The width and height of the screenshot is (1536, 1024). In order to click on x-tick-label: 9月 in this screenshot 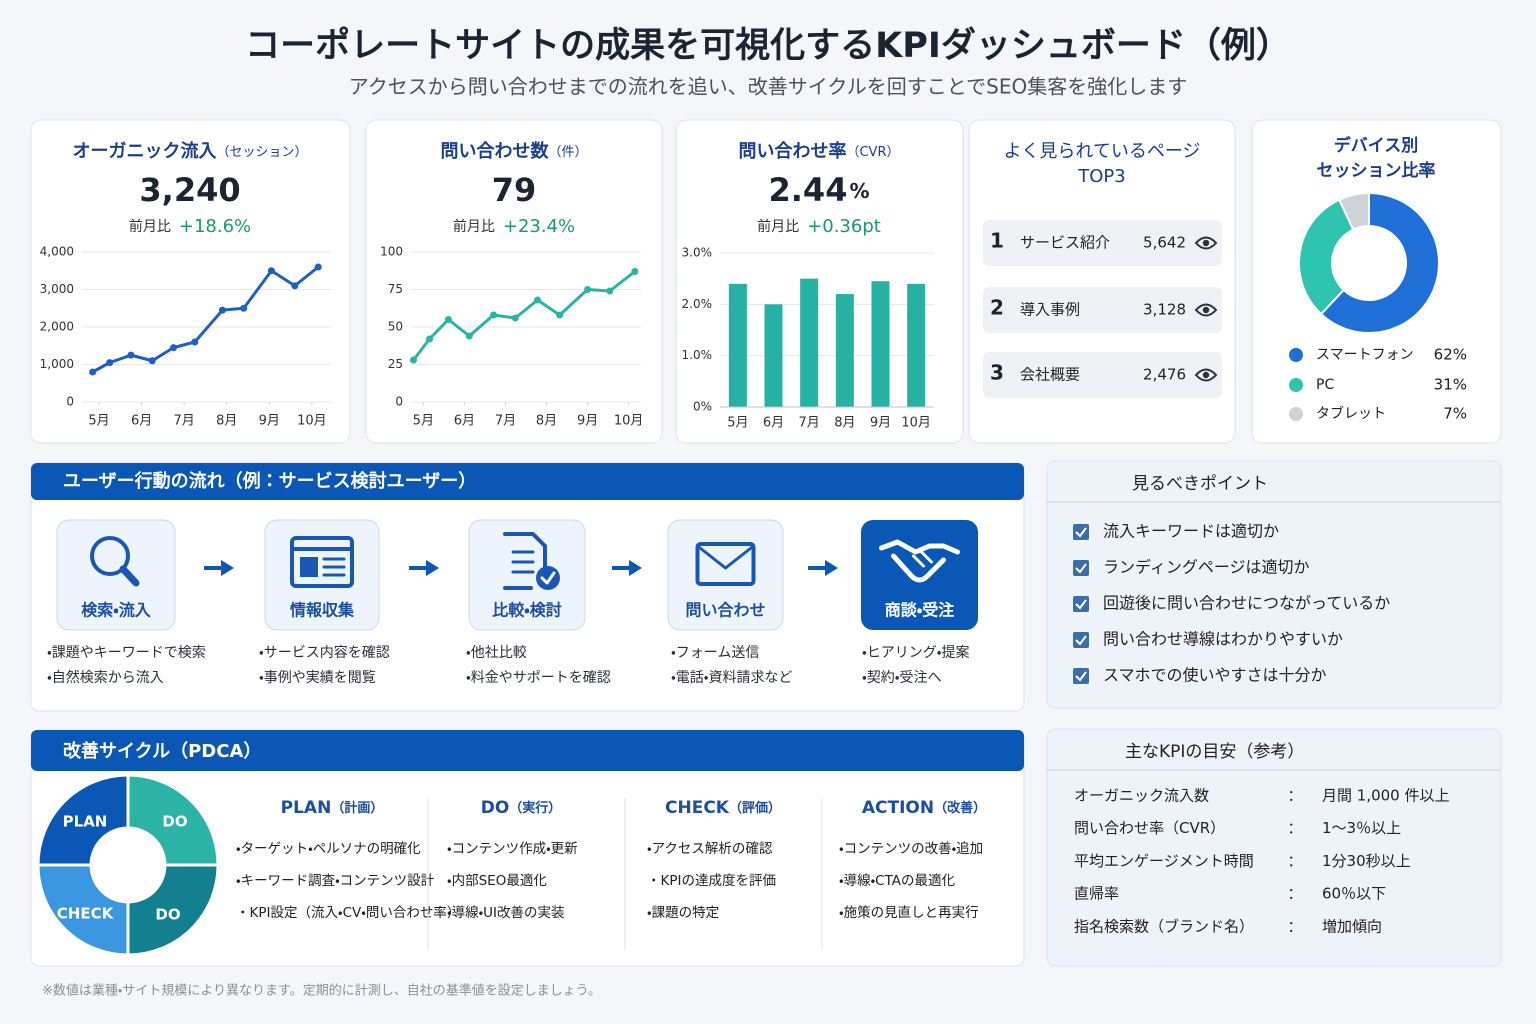, I will do `click(880, 423)`.